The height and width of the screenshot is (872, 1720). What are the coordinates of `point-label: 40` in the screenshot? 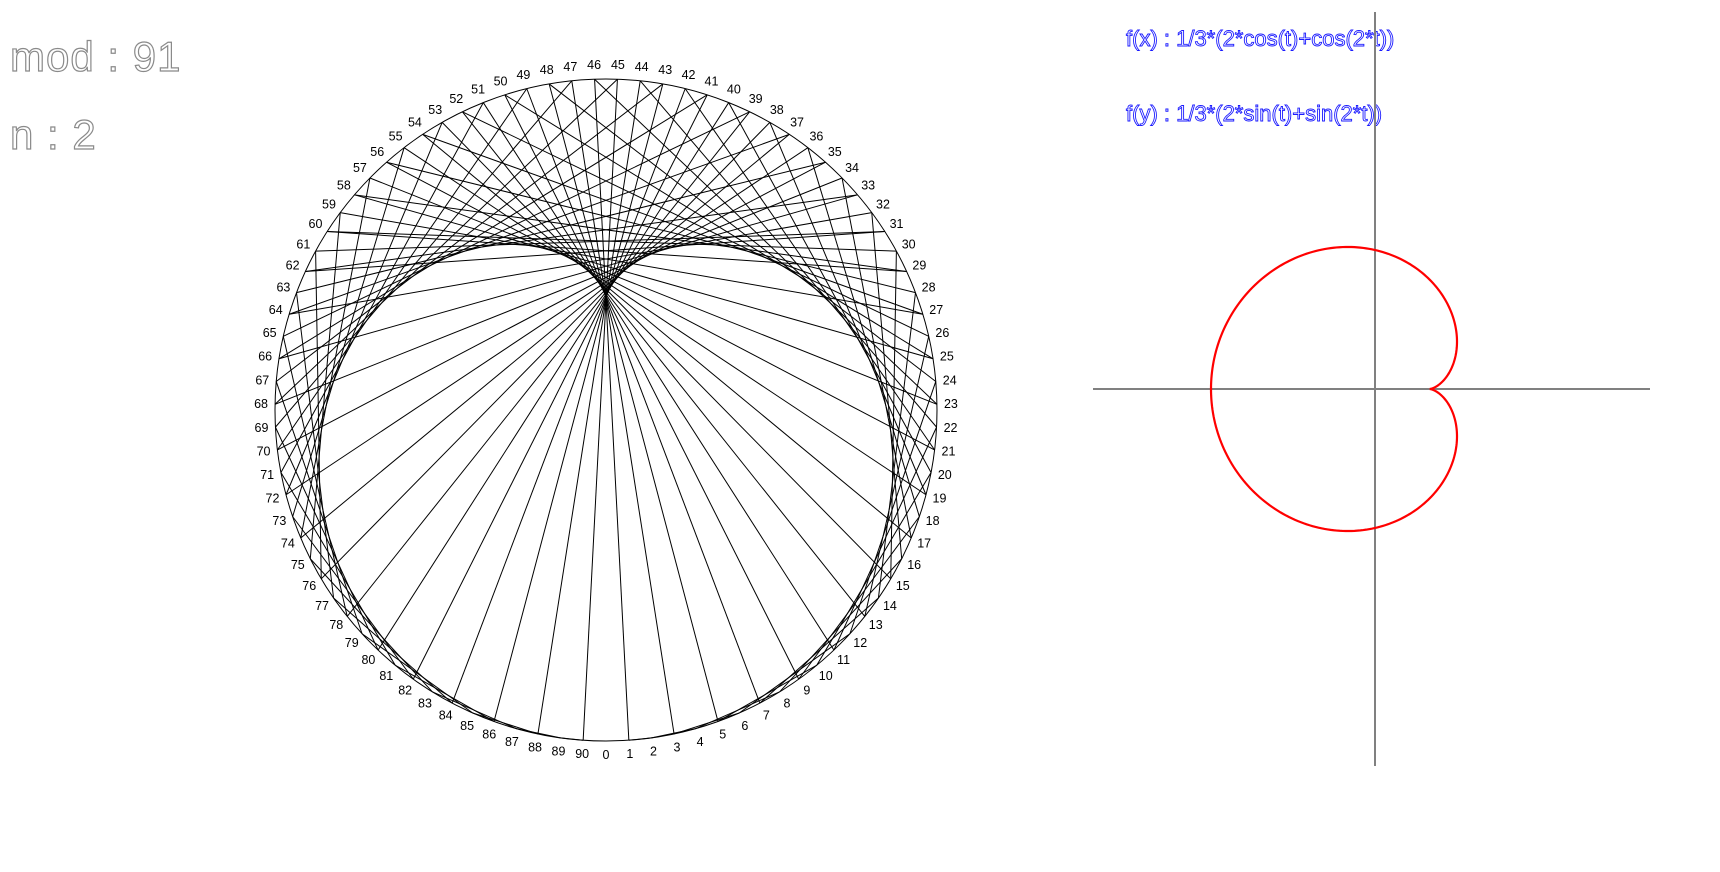 It's located at (734, 90).